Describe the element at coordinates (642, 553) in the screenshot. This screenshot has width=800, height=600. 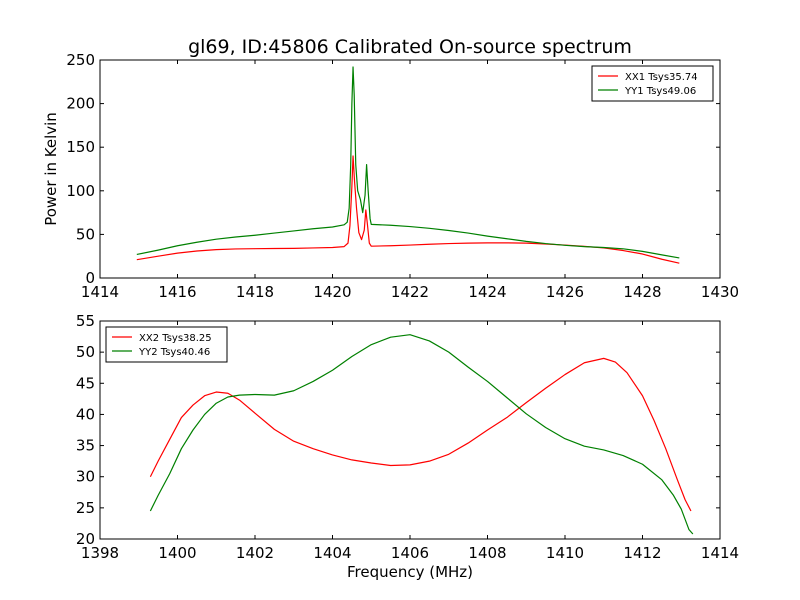
I see `bottom-x-tick-label: 1412` at that location.